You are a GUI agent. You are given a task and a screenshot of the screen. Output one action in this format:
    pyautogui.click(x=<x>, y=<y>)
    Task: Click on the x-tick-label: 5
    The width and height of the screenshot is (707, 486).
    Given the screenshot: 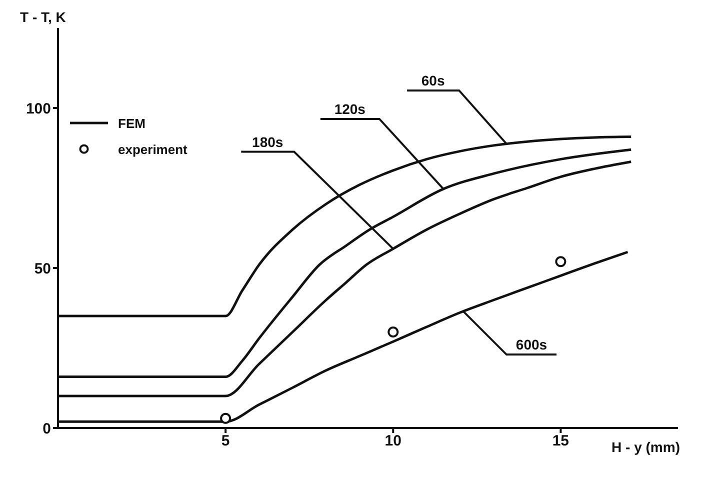 What is the action you would take?
    pyautogui.click(x=225, y=441)
    